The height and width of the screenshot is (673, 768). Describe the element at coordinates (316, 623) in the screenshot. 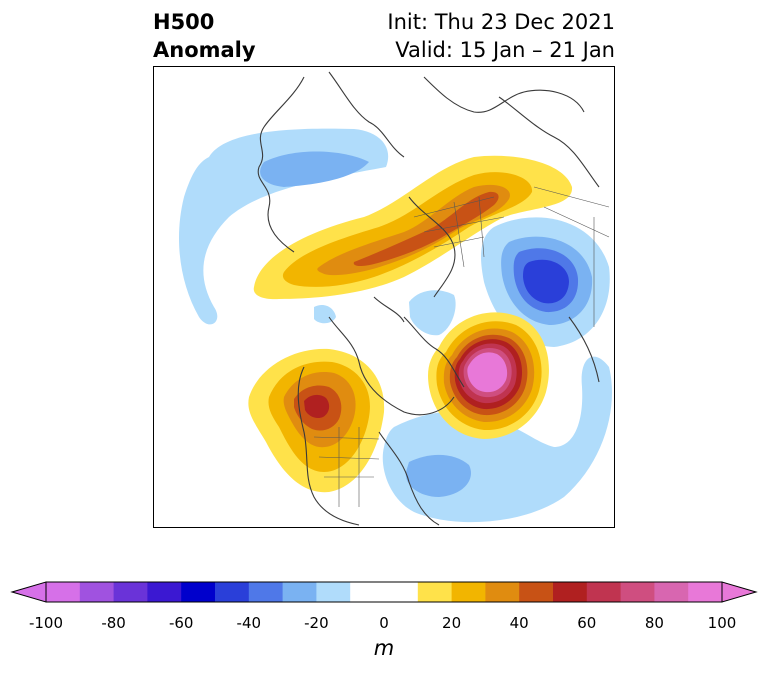

I see `colorbar-tick-label: -20` at that location.